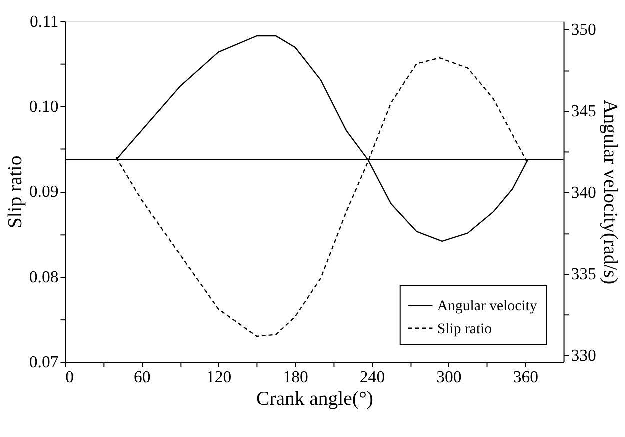 Image resolution: width=625 pixels, height=437 pixels. Describe the element at coordinates (449, 376) in the screenshot. I see `x-tick-label: 300` at that location.